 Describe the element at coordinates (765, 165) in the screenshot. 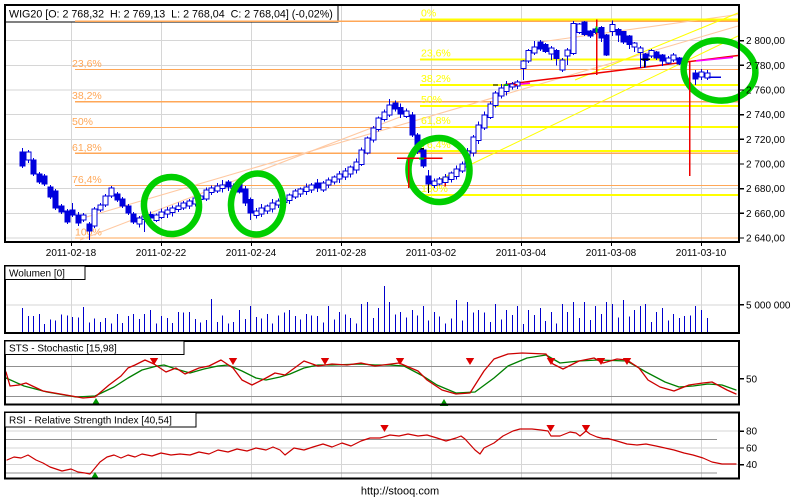

I see `svg-text: 2 700,00` at that location.